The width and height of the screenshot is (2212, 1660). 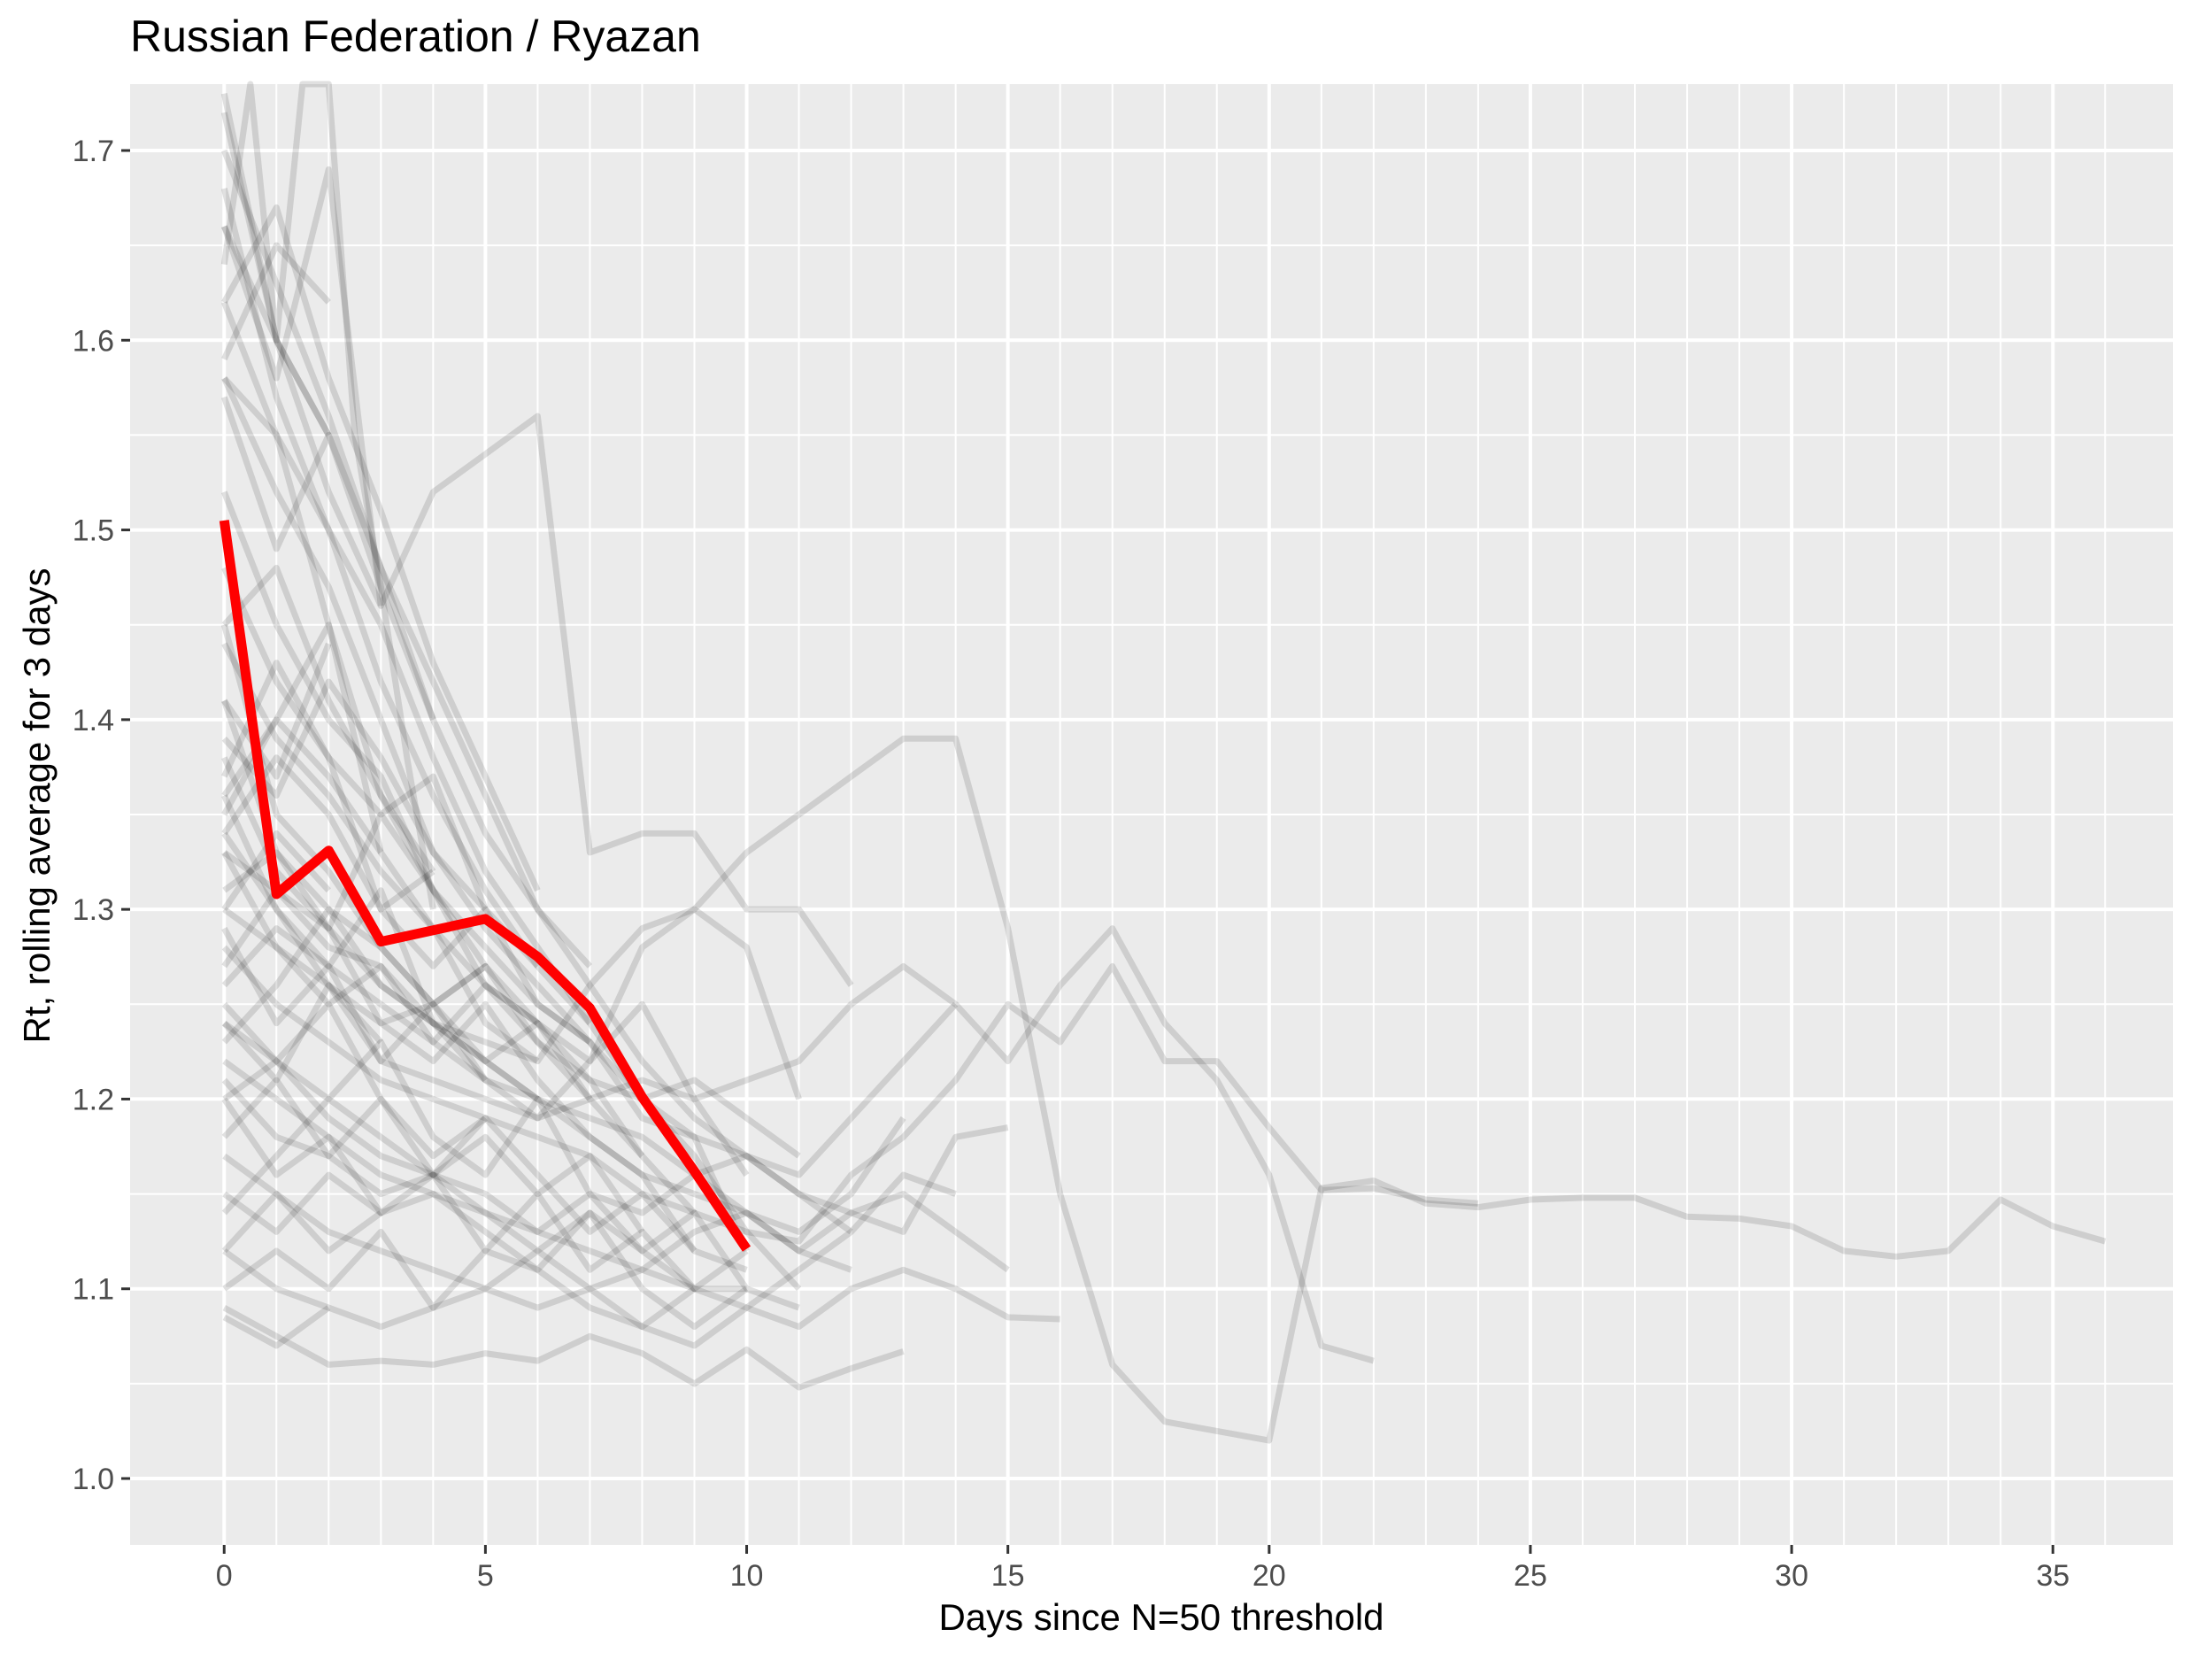 I want to click on x-tick-label: 30, so click(x=1791, y=1576).